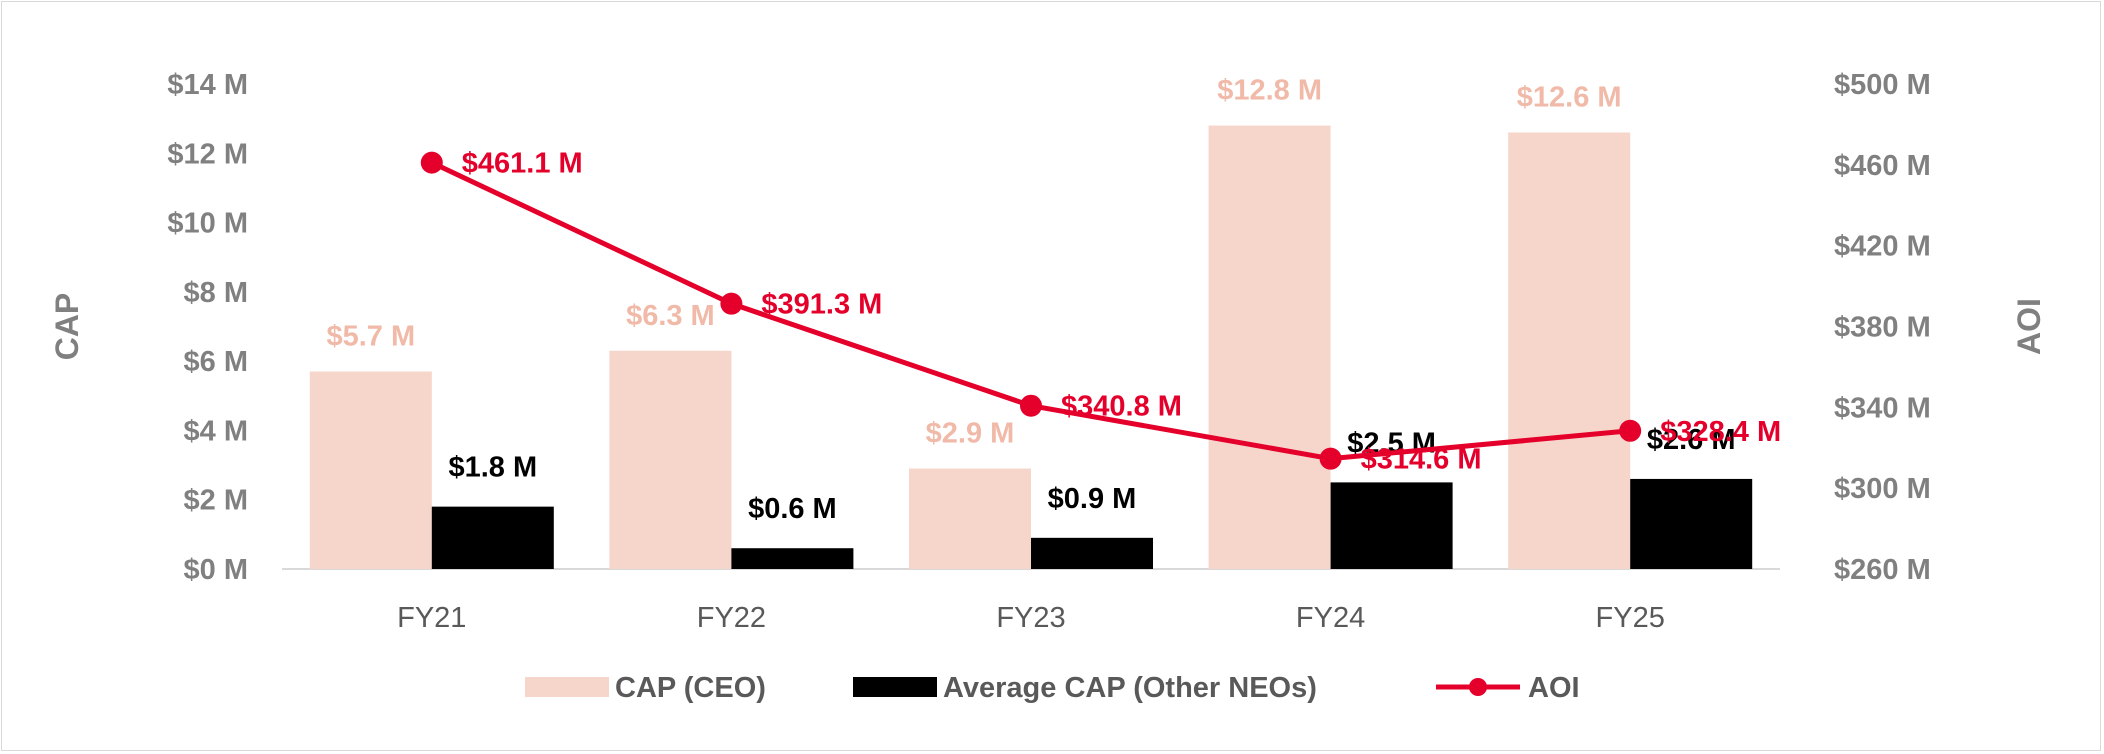  I want to click on data-label-cap-ceo: $2.9 M, so click(970, 434).